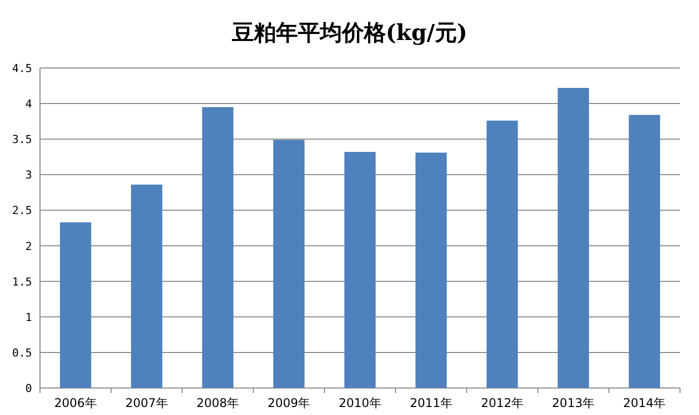 This screenshot has height=415, width=699. I want to click on x-tick-label: 2012年, so click(502, 403).